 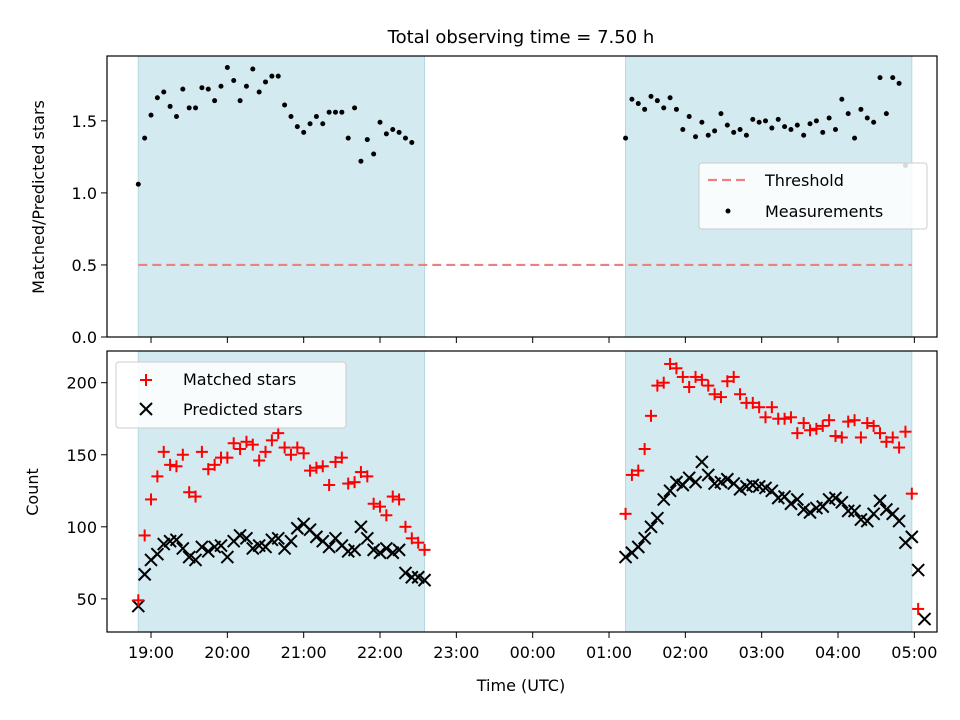 I want to click on x-tick-label: 03:00, so click(x=762, y=652).